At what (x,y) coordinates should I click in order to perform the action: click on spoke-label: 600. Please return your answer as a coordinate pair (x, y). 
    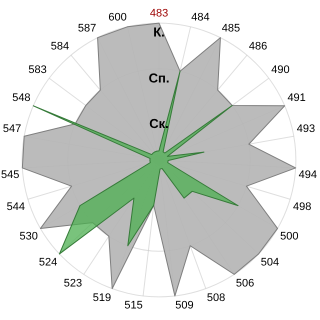
    Looking at the image, I should click on (117, 17).